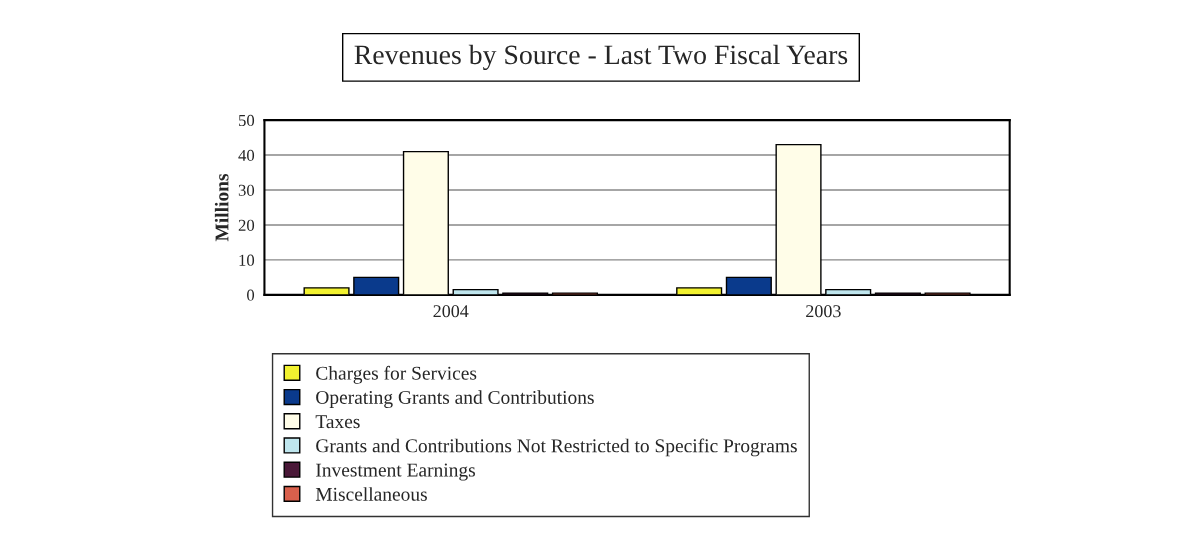 The image size is (1202, 546). Describe the element at coordinates (371, 494) in the screenshot. I see `legend-label: Miscellaneous` at that location.